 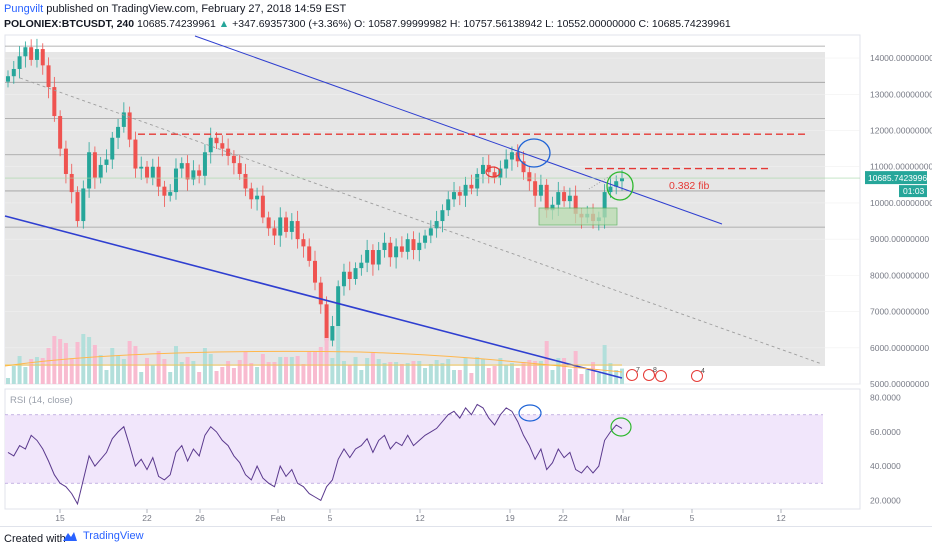 What do you see at coordinates (899, 348) in the screenshot?
I see `y-tick-label: 6000.00000000` at bounding box center [899, 348].